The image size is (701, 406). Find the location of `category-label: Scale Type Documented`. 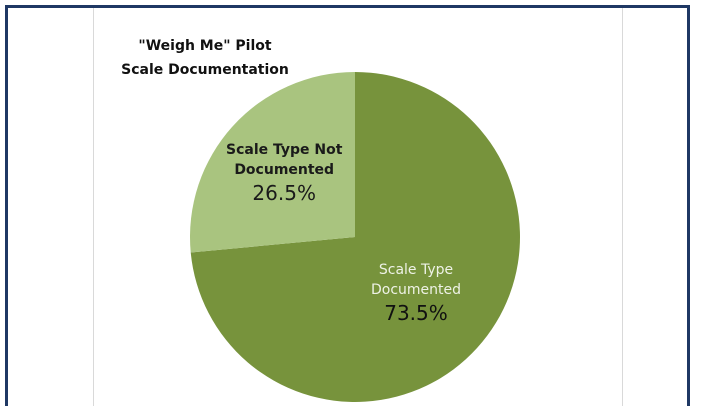

category-label: Scale Type Documented is located at coordinates (416, 279).